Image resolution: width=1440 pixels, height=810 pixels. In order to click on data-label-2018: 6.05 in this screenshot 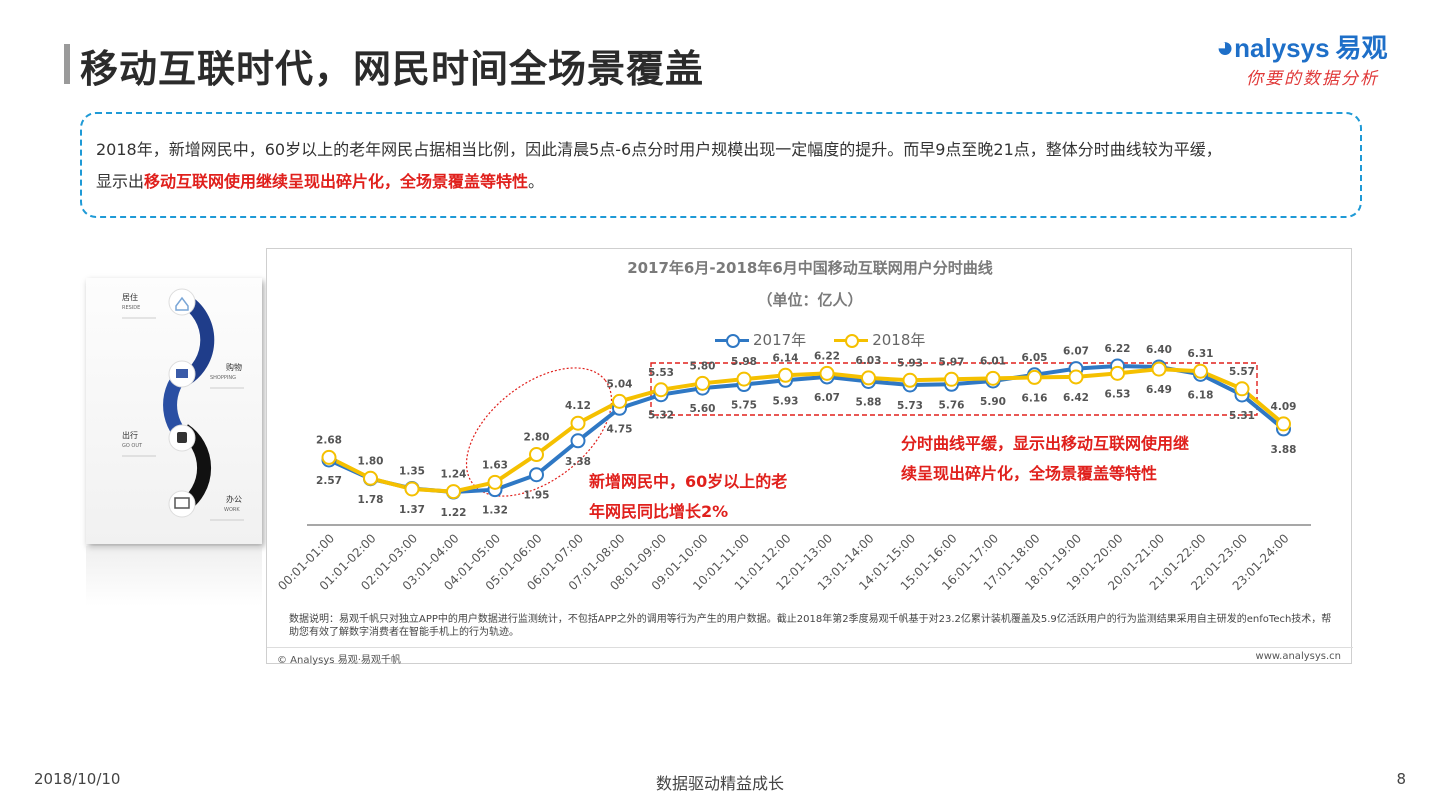, I will do `click(1035, 358)`.